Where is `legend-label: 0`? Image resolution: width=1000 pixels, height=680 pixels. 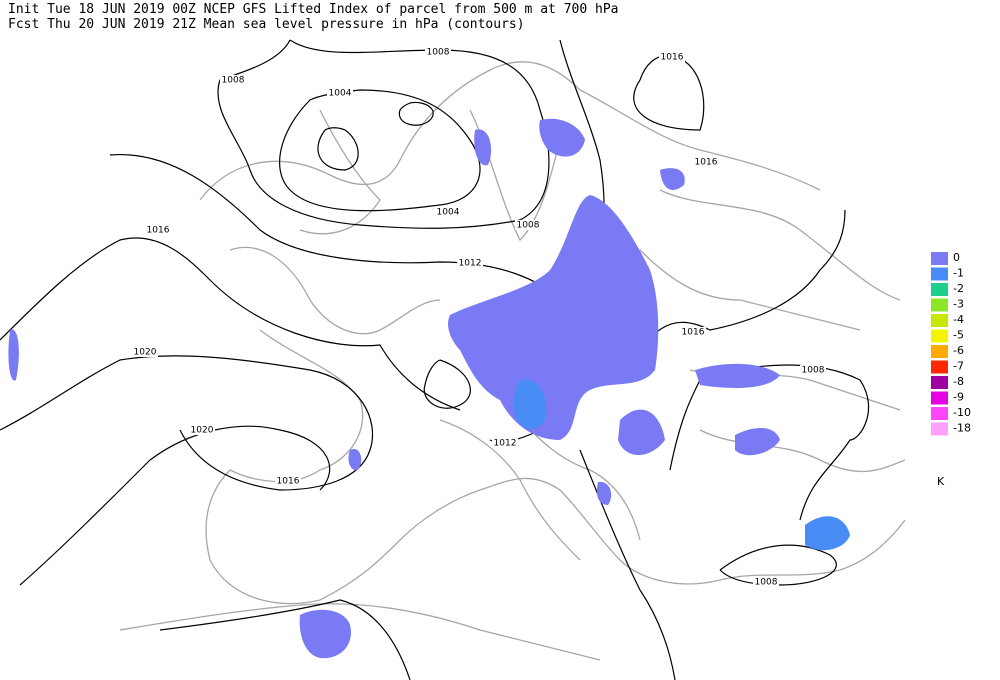 legend-label: 0 is located at coordinates (956, 257).